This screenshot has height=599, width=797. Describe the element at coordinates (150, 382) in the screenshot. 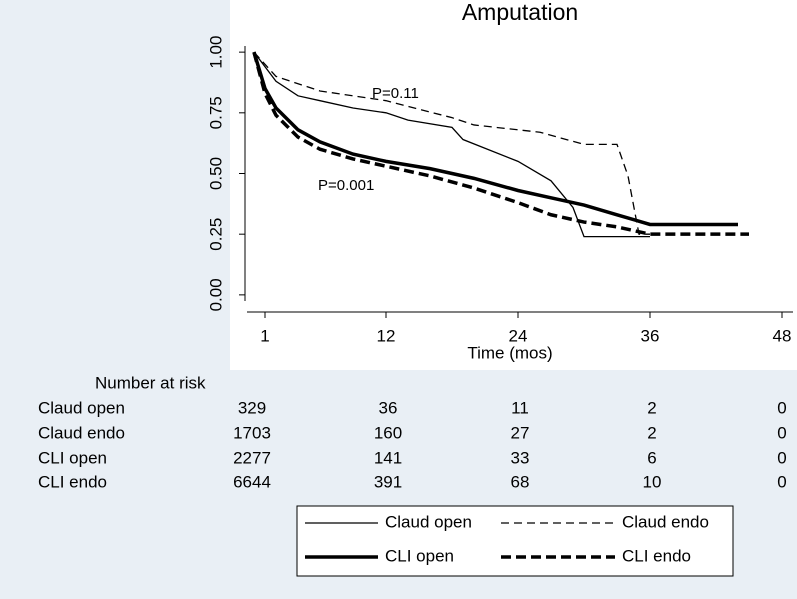

I see `risk-table-title: Number at risk` at that location.